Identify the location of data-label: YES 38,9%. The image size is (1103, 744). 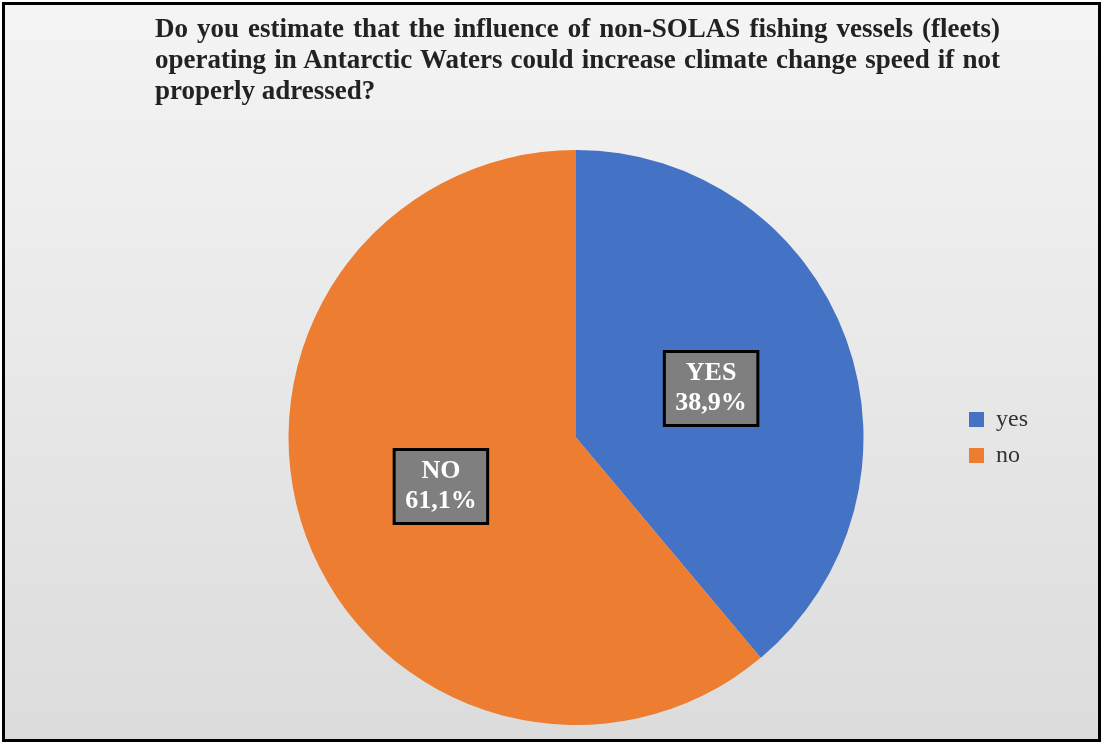
(711, 387).